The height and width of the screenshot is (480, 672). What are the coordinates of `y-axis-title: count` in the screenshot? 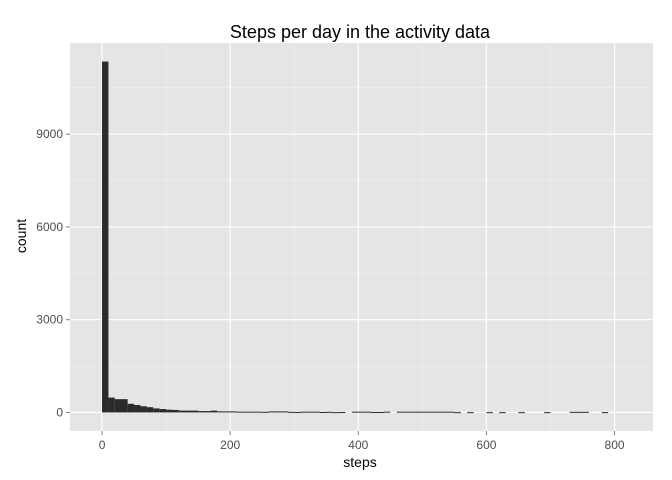 It's located at (21, 236).